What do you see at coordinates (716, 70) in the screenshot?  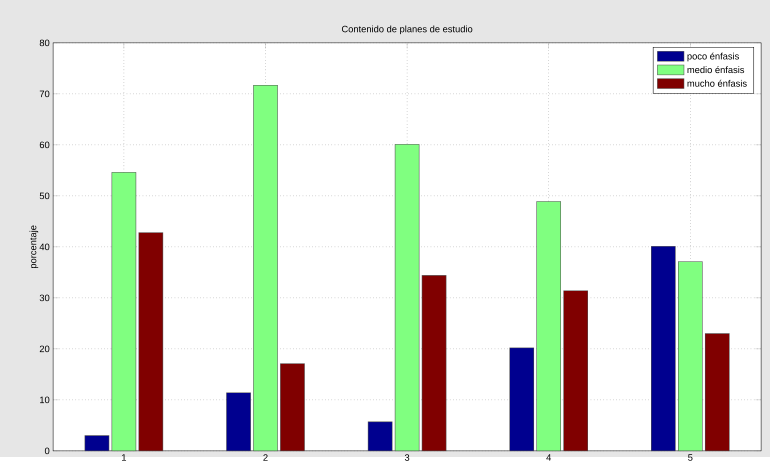 I see `legend-label: medio énfasis` at bounding box center [716, 70].